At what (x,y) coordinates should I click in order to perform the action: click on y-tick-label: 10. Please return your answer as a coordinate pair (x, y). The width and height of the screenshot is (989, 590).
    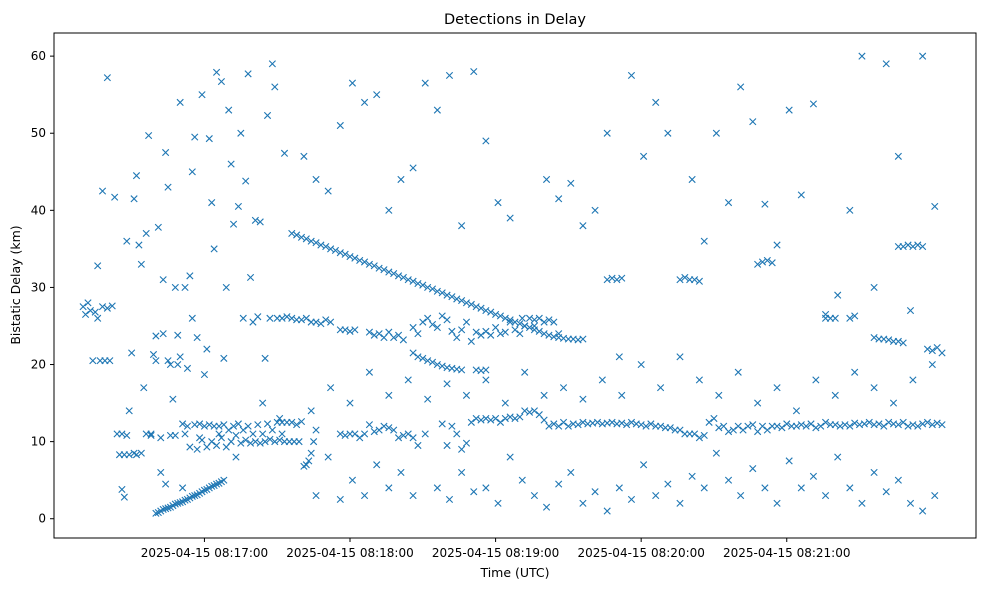
    Looking at the image, I should click on (38, 442).